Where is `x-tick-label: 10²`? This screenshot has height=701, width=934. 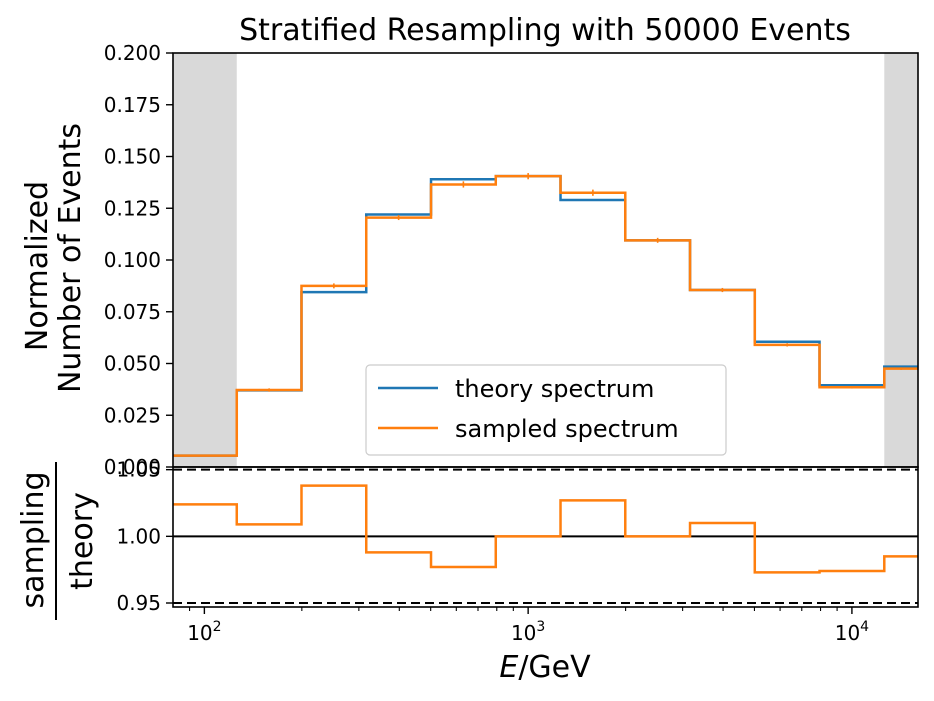
x-tick-label: 10² is located at coordinates (204, 632).